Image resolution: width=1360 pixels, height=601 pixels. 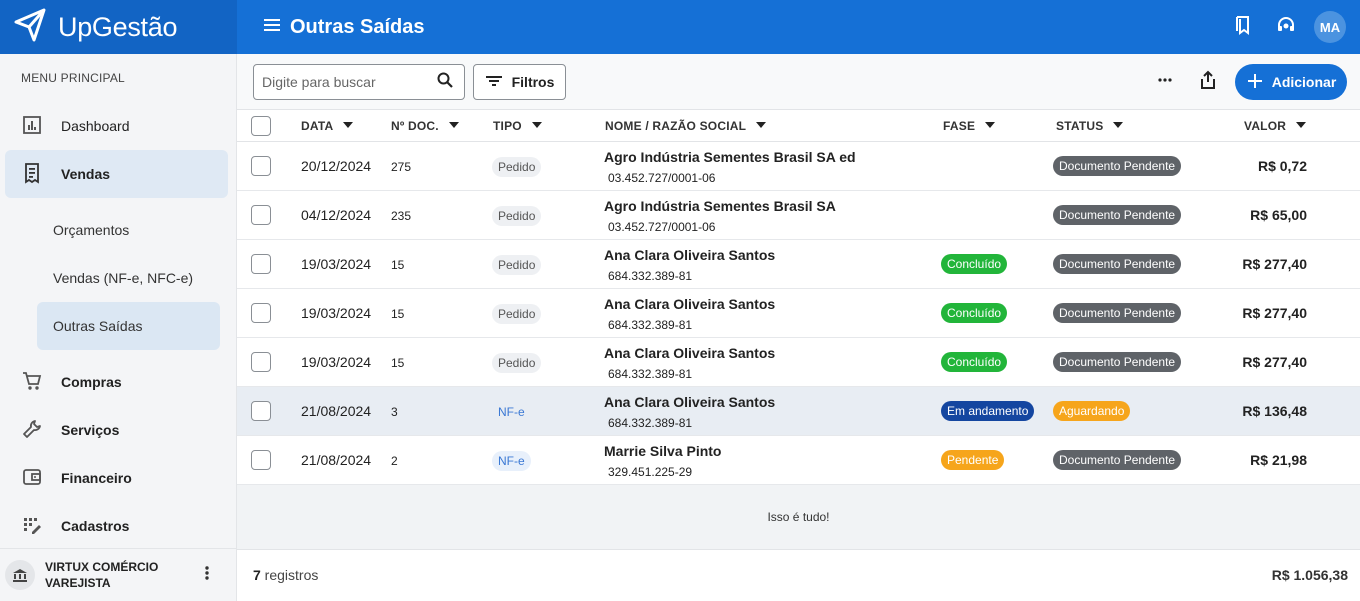 I want to click on top-bar: UpGestão Outras Saídas MA, so click(x=680, y=27).